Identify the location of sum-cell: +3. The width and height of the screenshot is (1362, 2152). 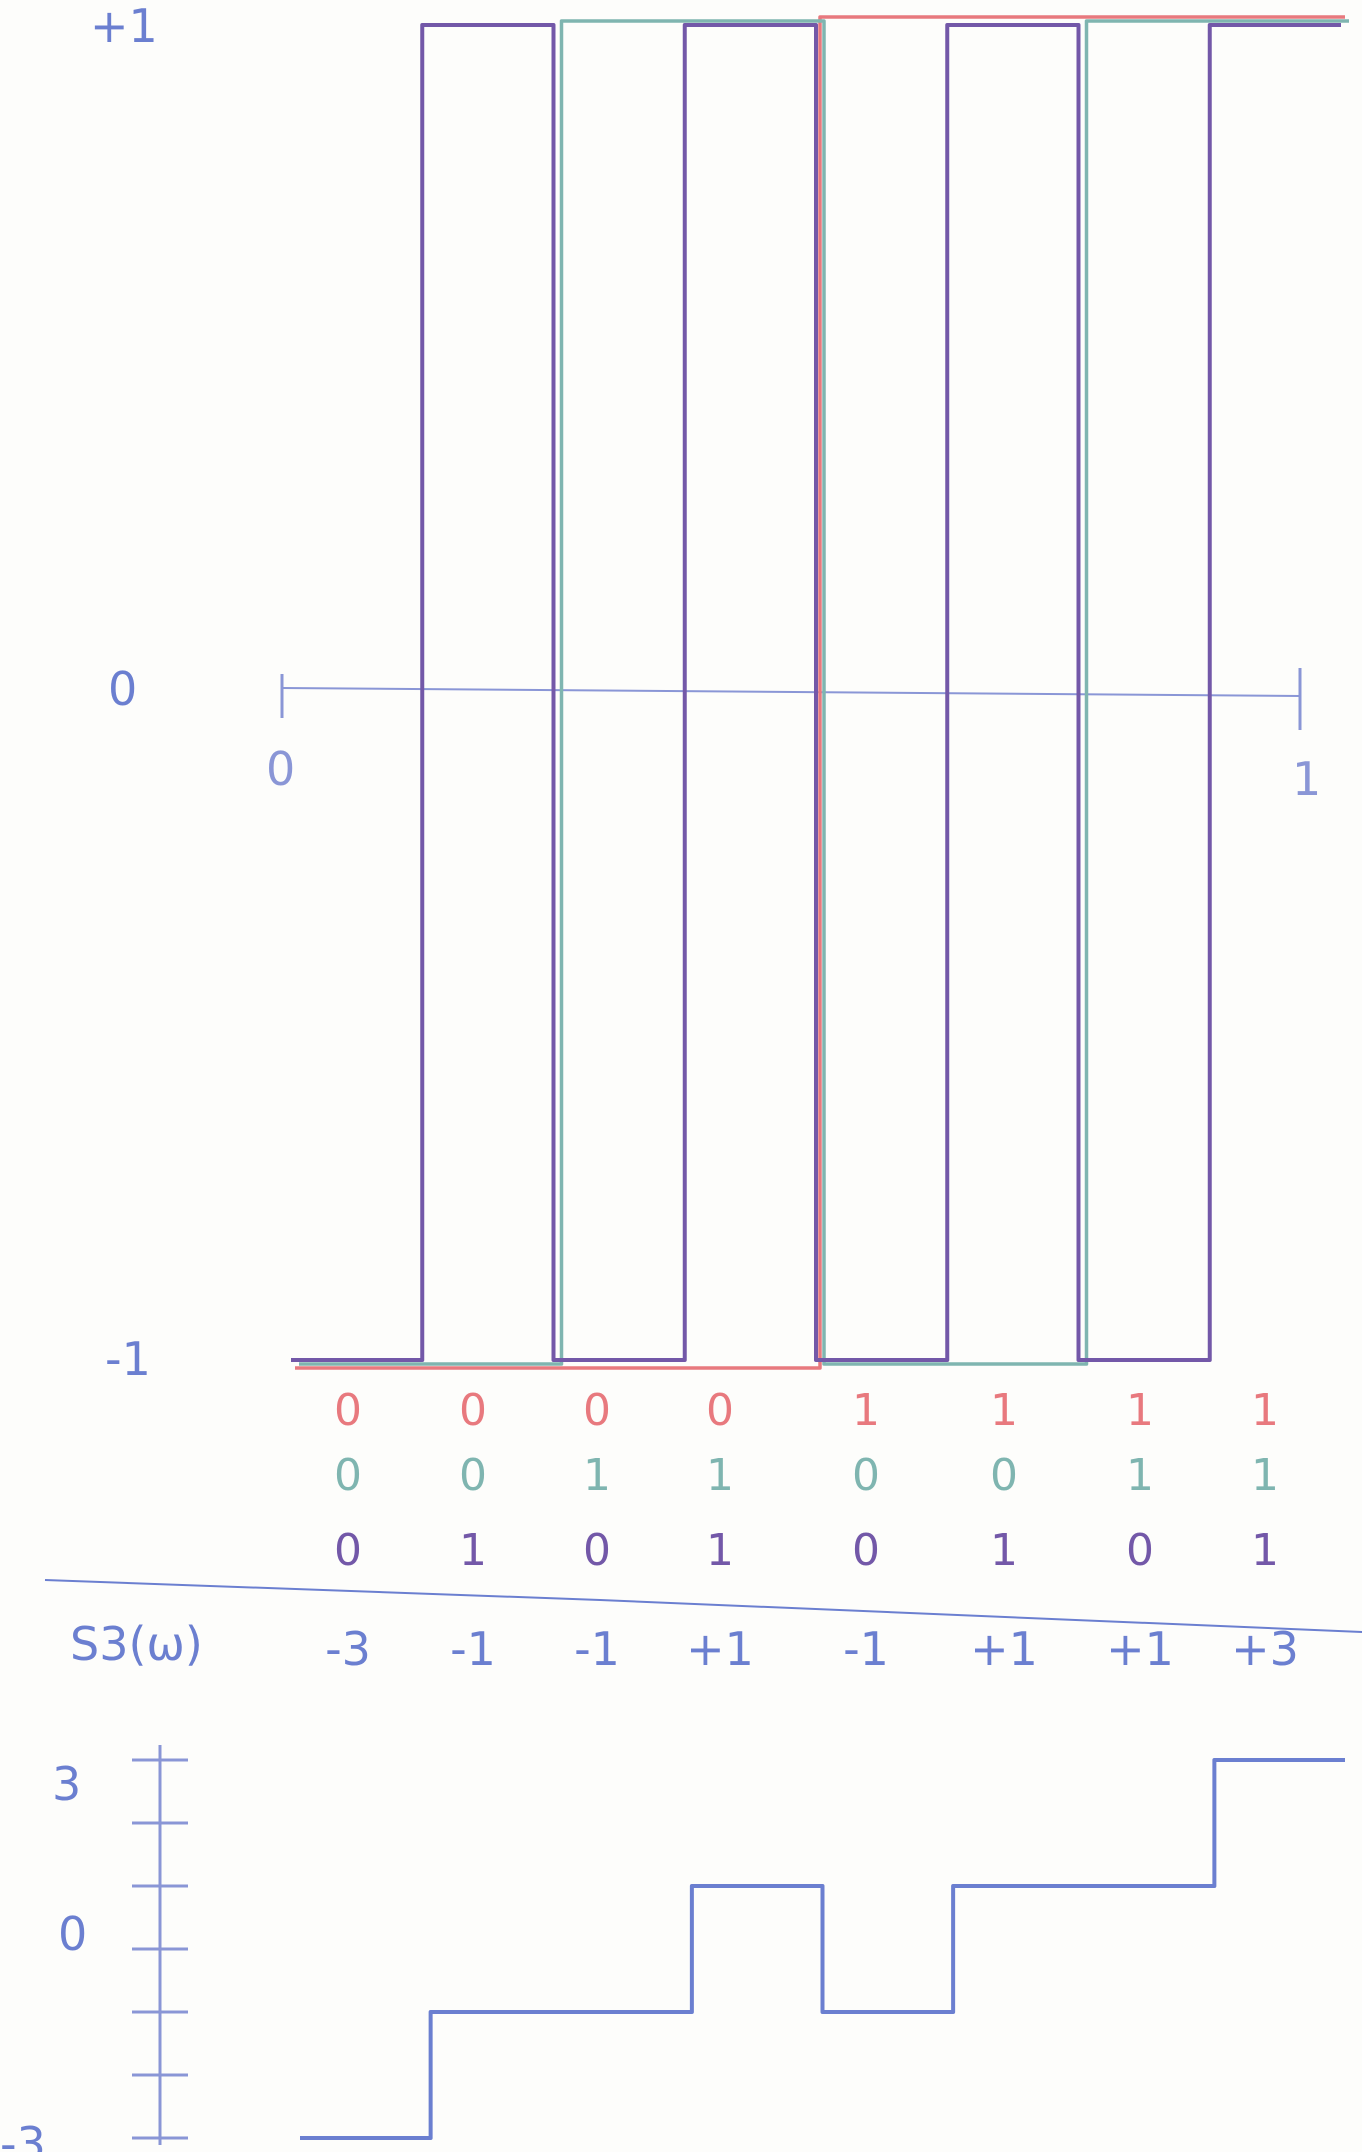
(1265, 1649).